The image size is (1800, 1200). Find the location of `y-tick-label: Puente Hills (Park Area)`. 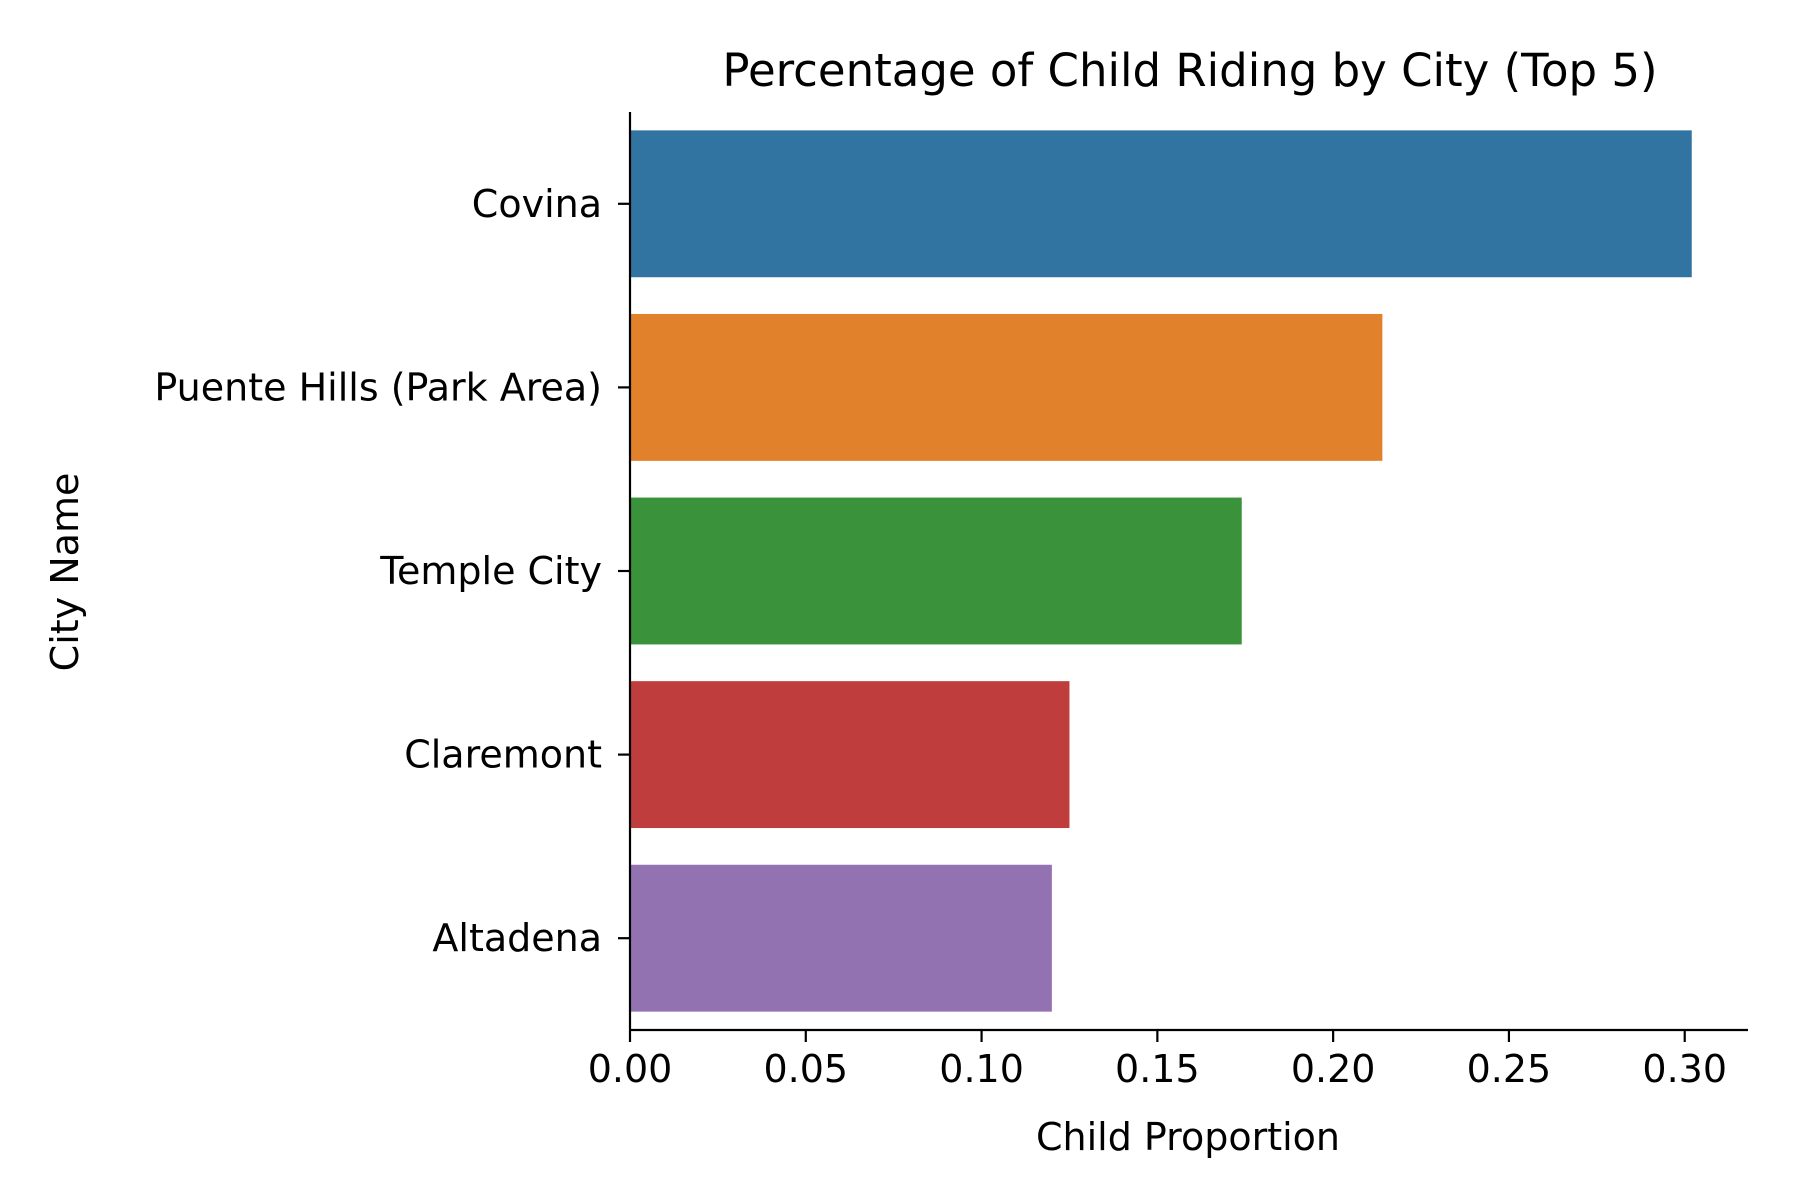

y-tick-label: Puente Hills (Park Area) is located at coordinates (378, 387).